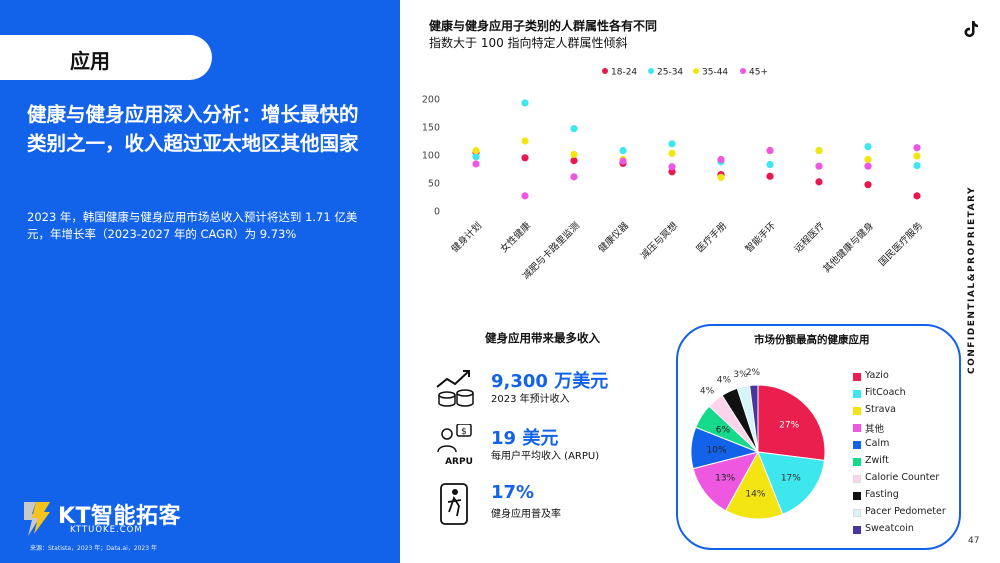  What do you see at coordinates (624, 73) in the screenshot?
I see `legend-label: 18-24` at bounding box center [624, 73].